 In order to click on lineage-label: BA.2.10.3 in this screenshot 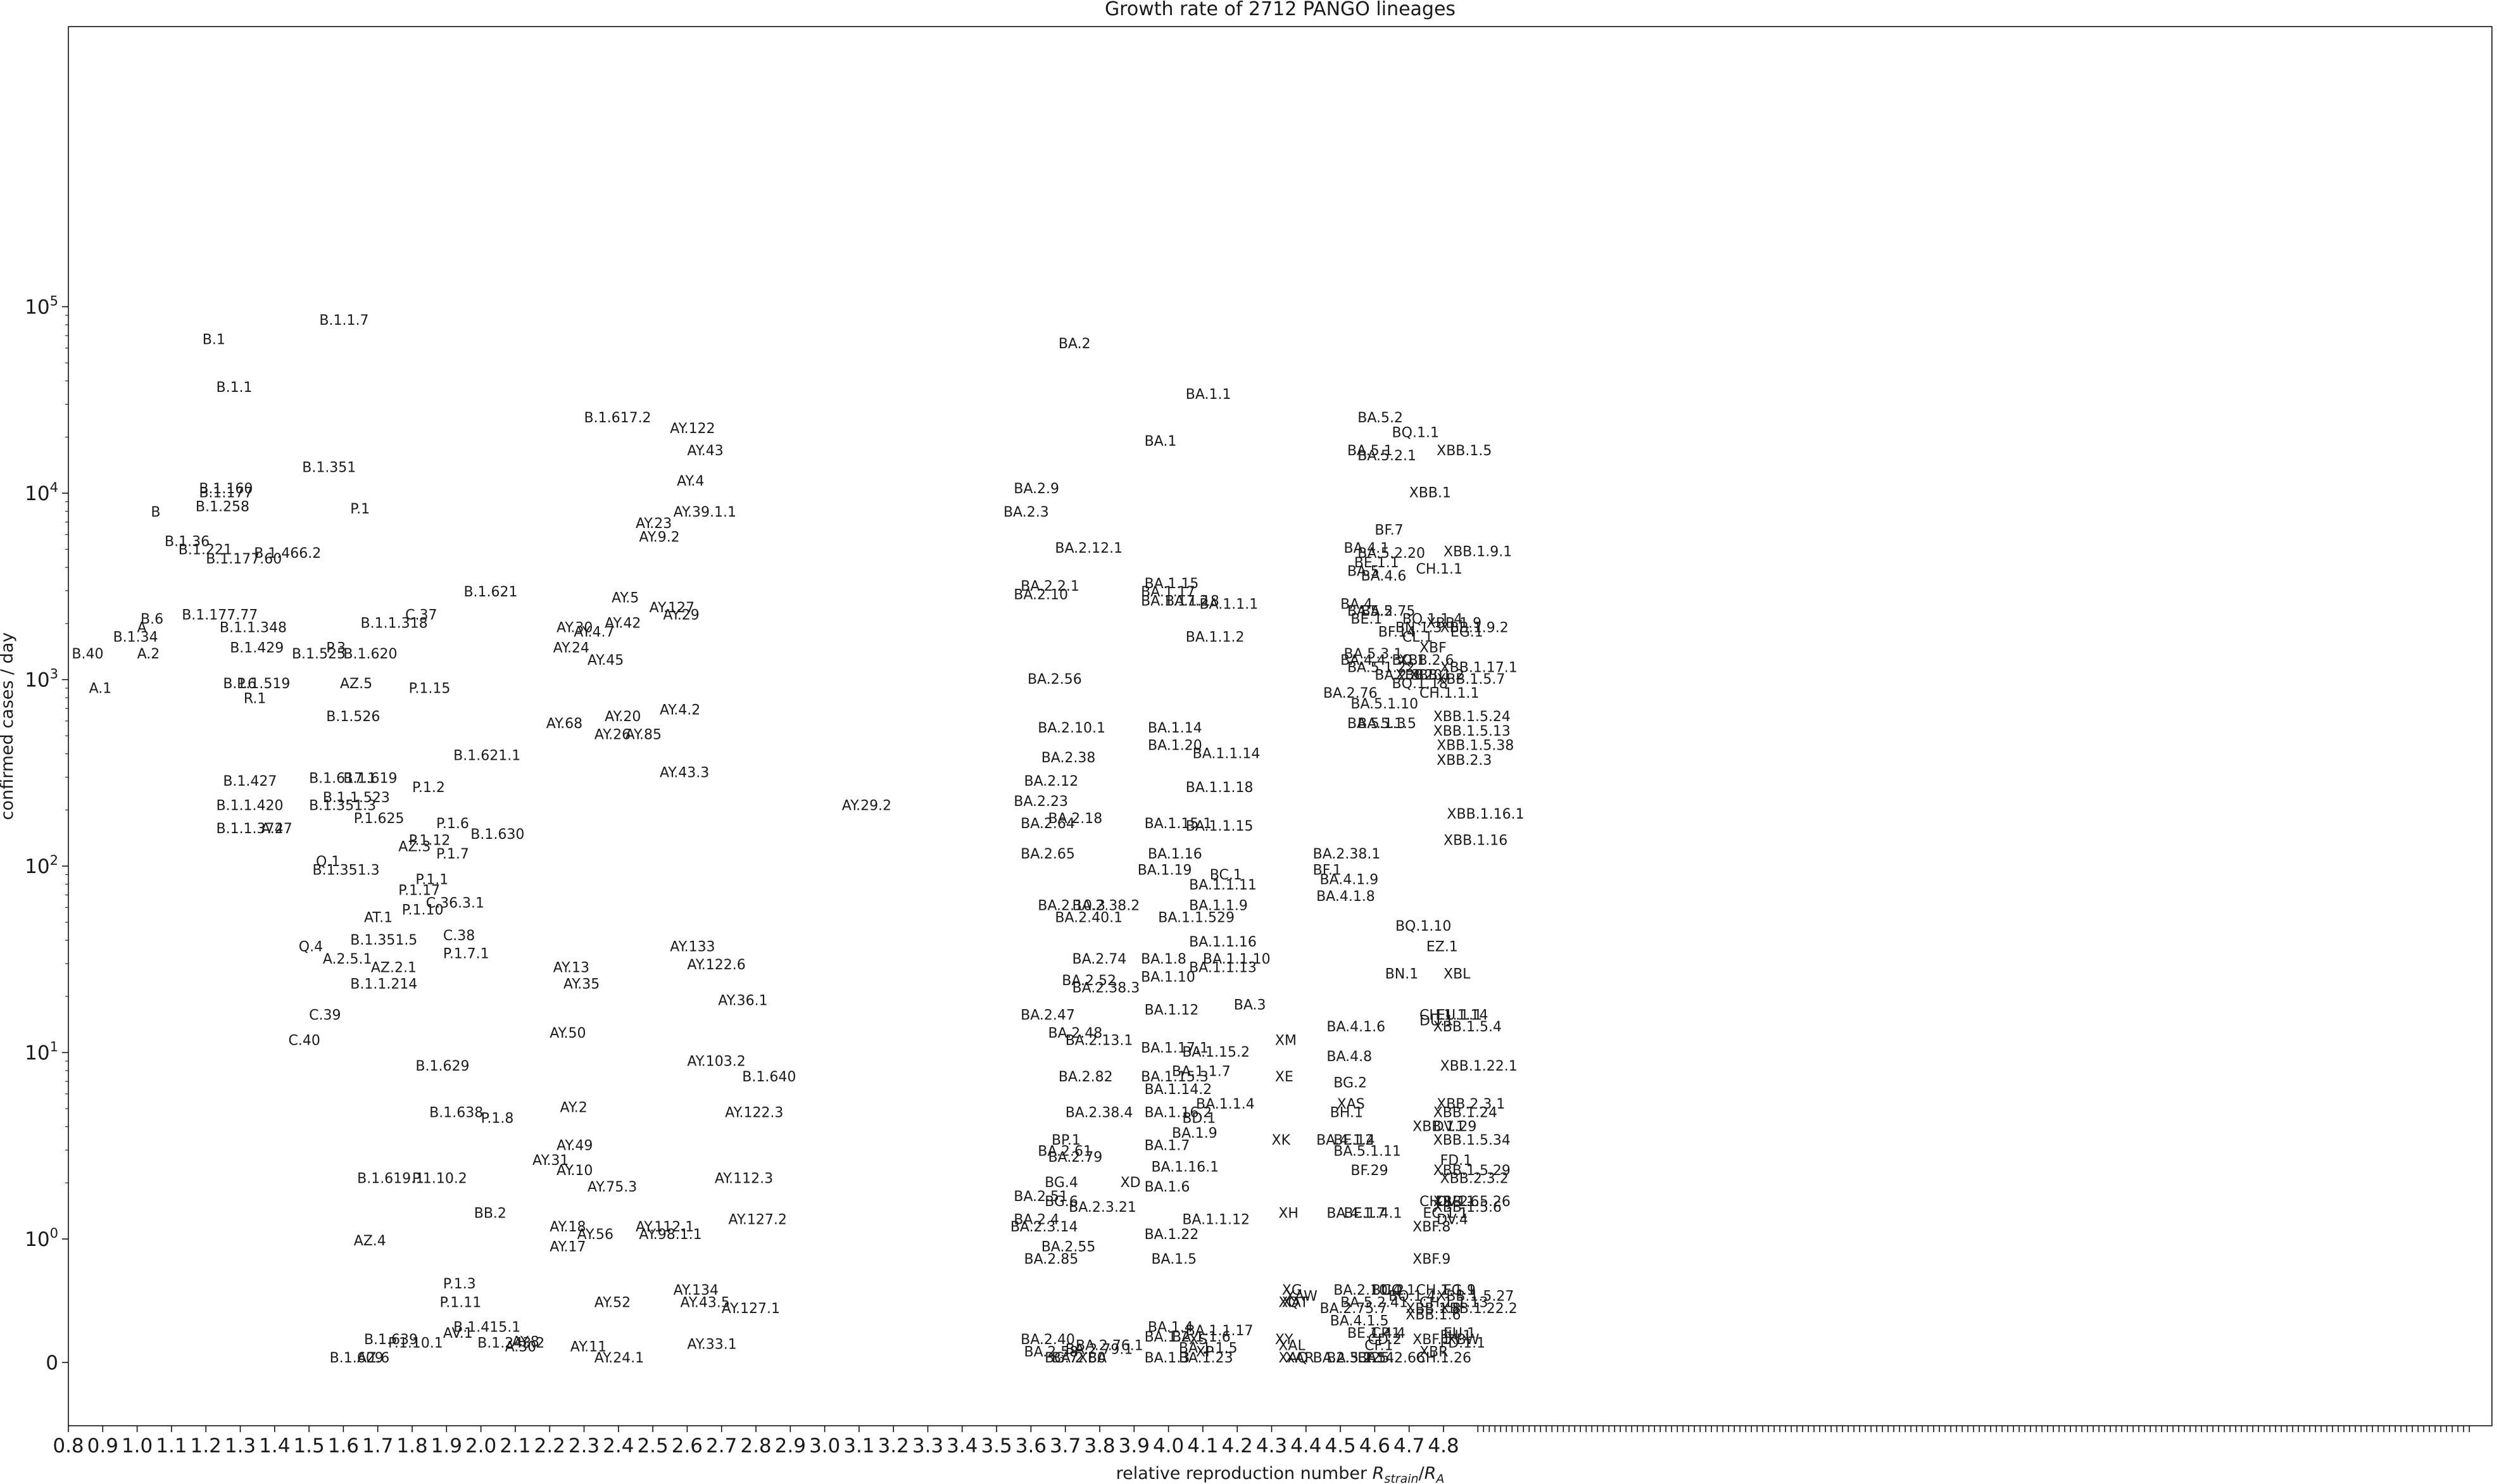, I will do `click(1072, 906)`.